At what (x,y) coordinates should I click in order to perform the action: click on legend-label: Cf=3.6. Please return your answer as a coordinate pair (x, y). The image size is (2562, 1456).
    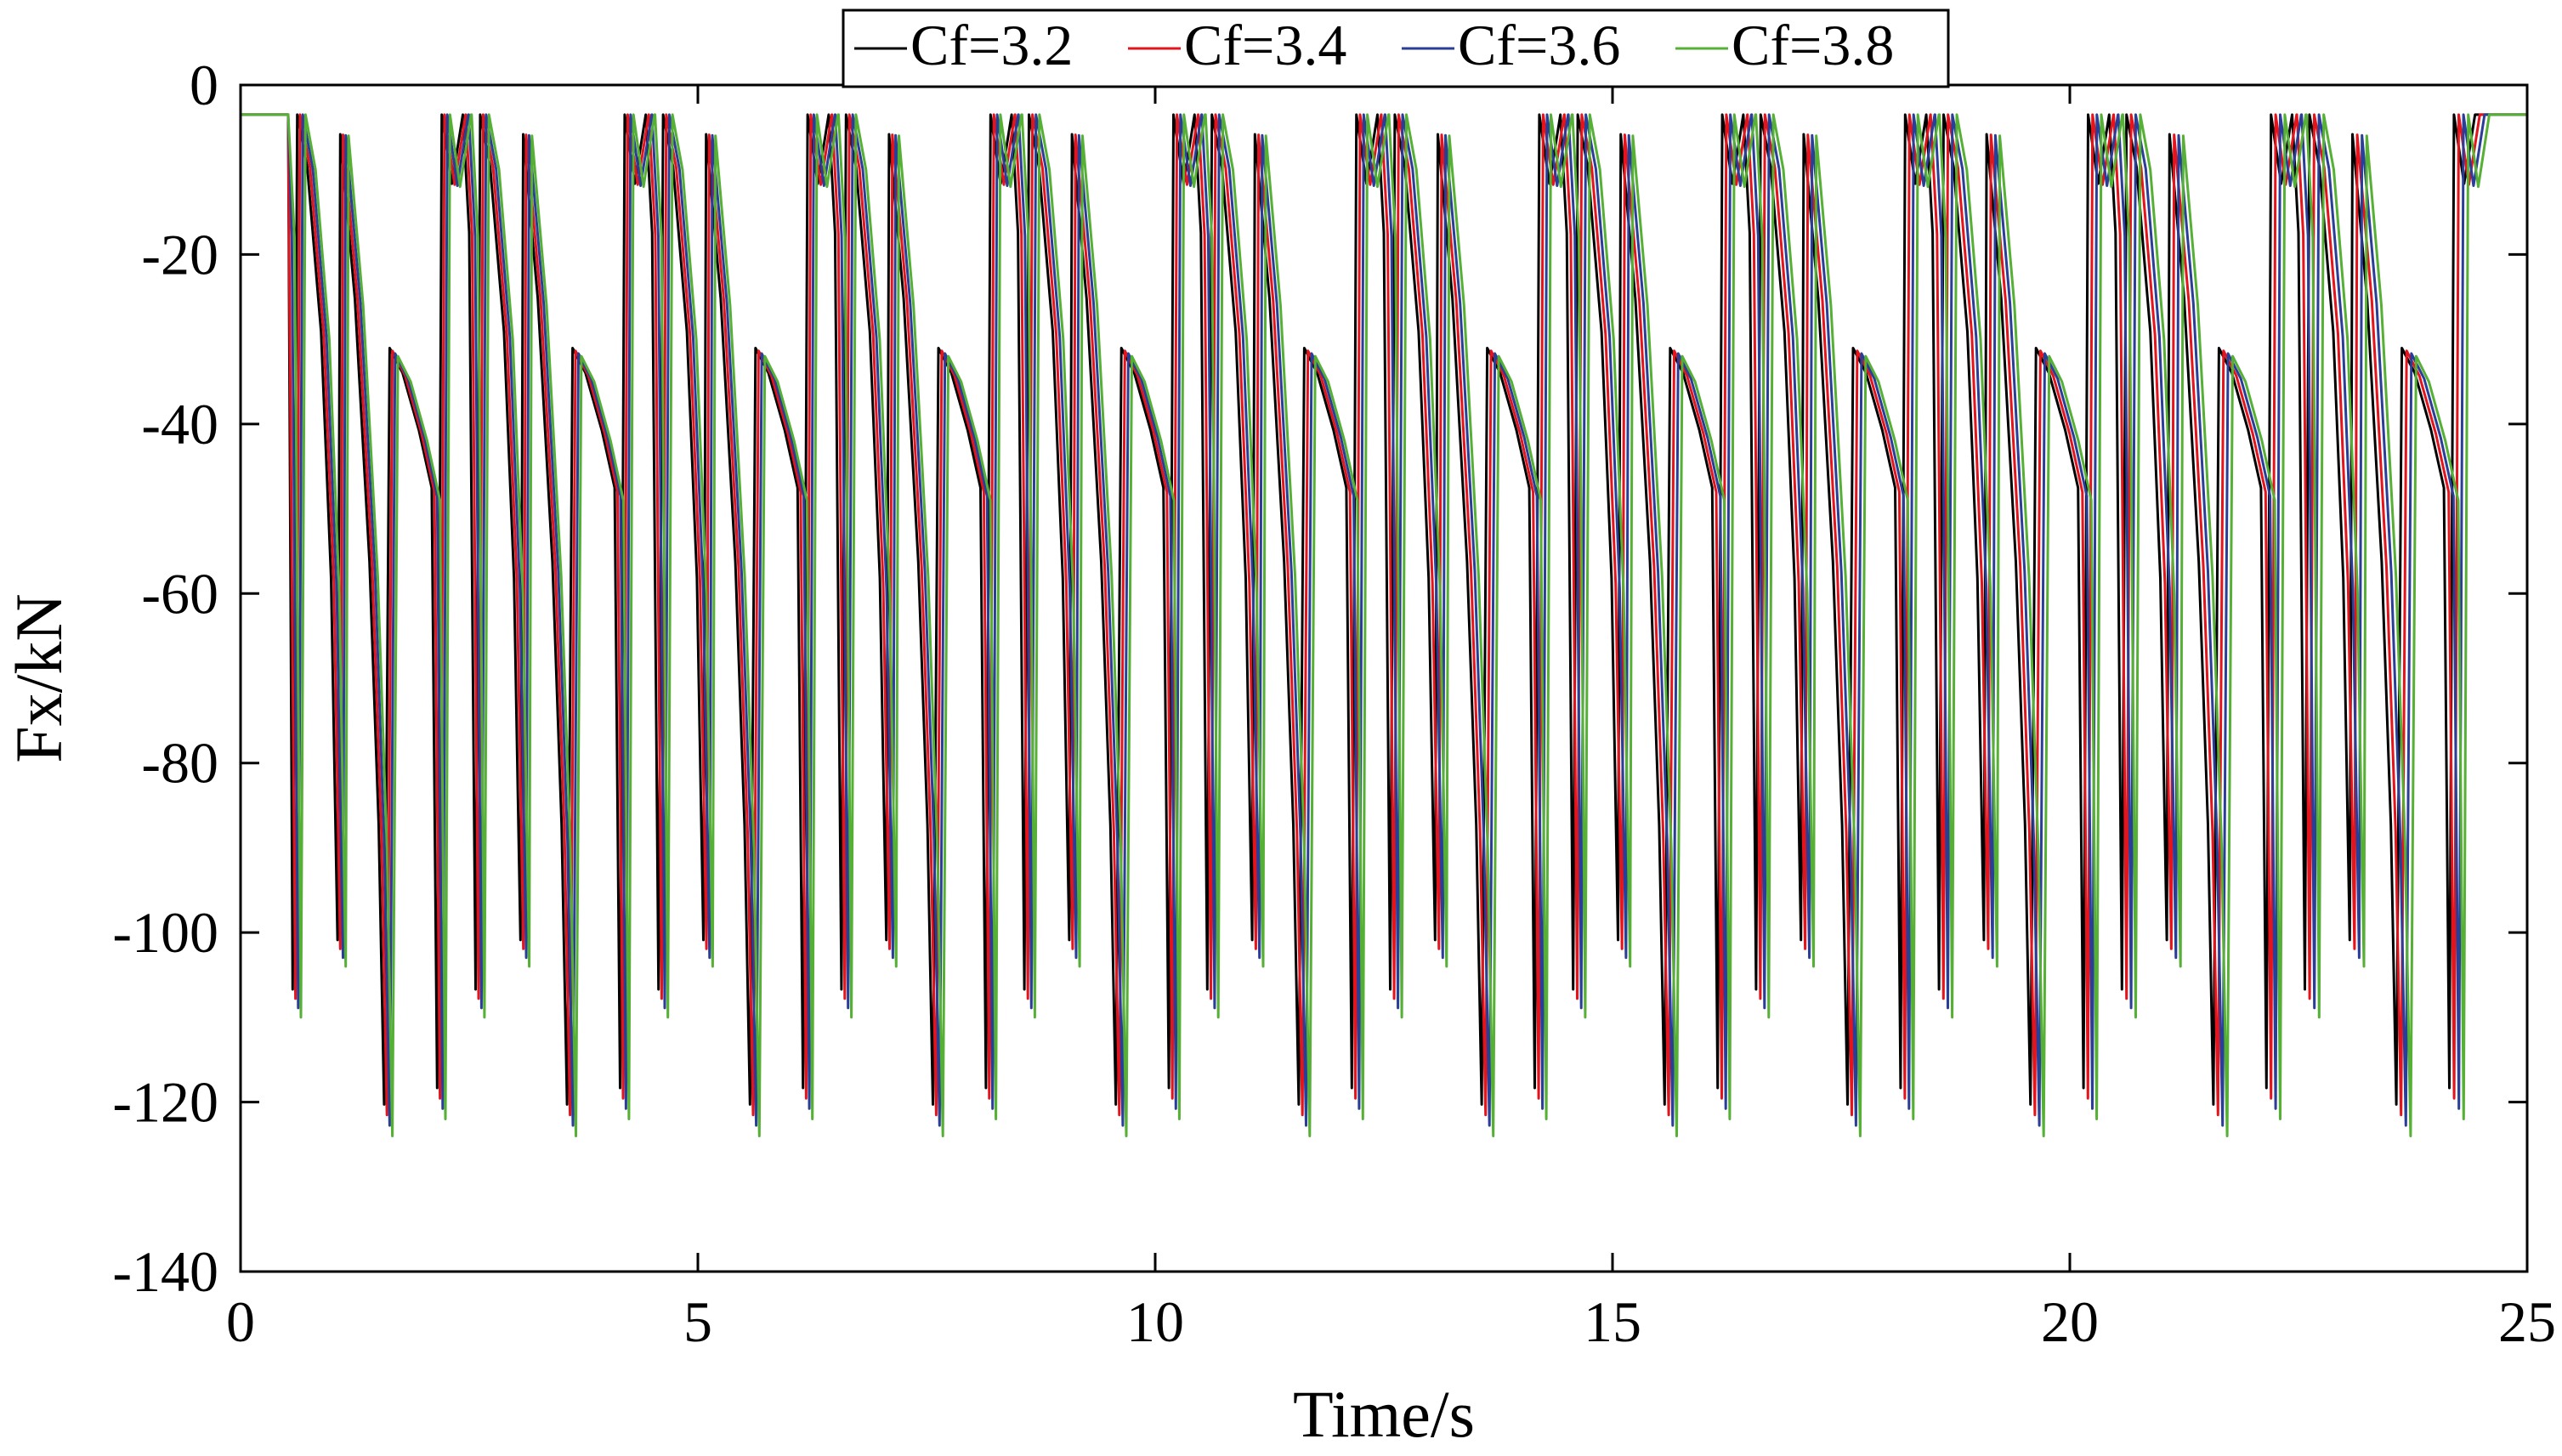
    Looking at the image, I should click on (1539, 45).